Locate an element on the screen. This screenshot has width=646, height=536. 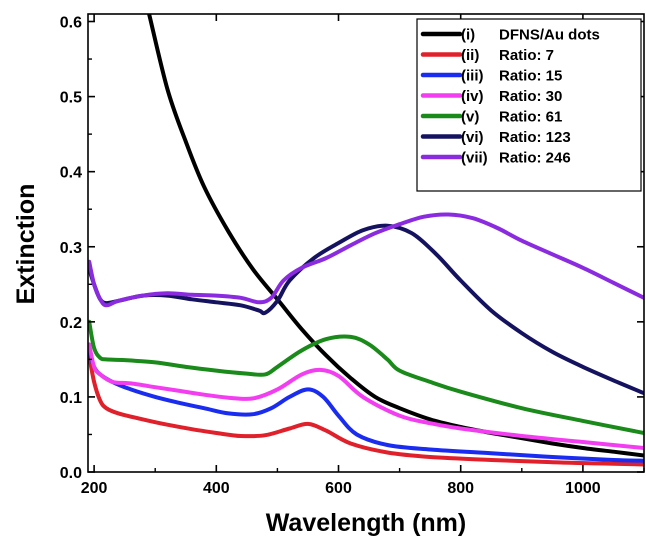
x-tick-label: 600 is located at coordinates (338, 488).